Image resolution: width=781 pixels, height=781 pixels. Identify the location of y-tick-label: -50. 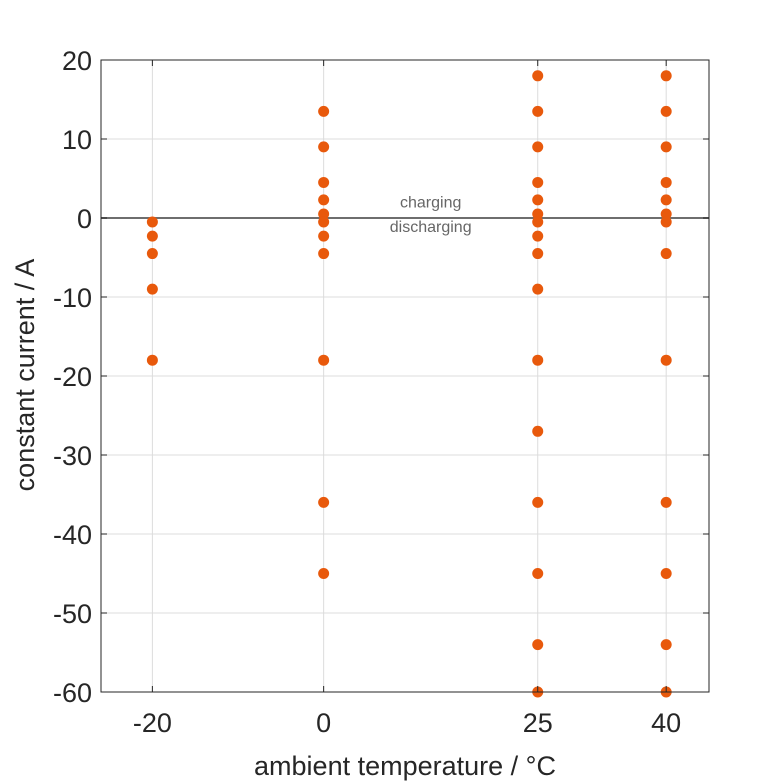
(72, 614).